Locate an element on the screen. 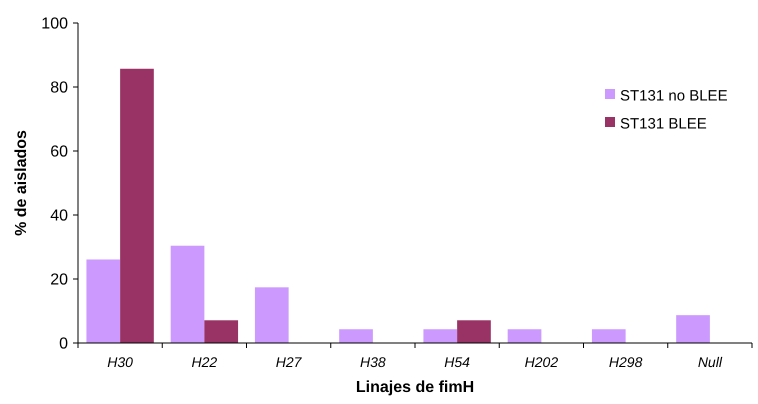 The height and width of the screenshot is (404, 758). x-axis-title: Linajes de fimH is located at coordinates (415, 387).